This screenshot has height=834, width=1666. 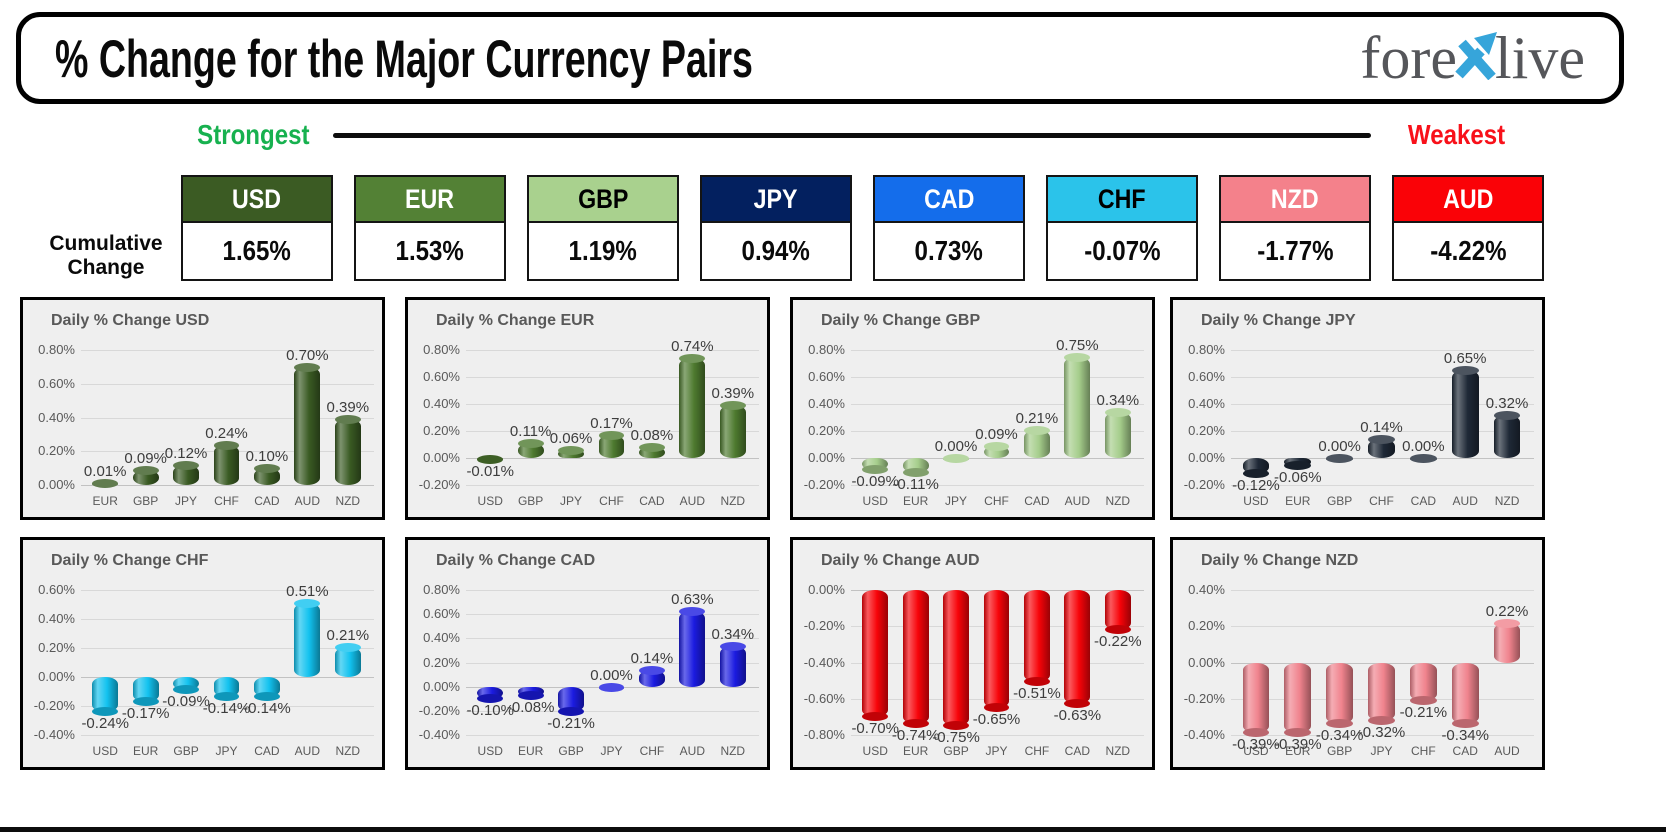 I want to click on bar-value-label: 0.24%, so click(x=226, y=433).